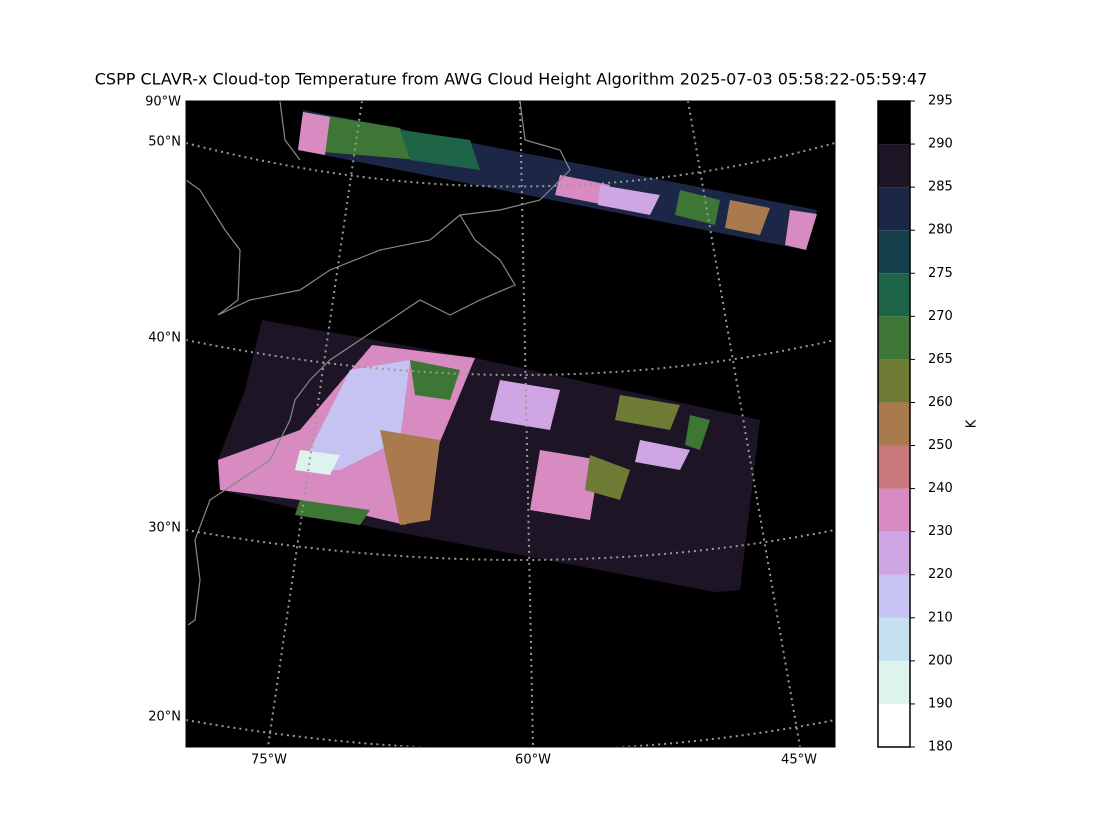 Image resolution: width=1120 pixels, height=840 pixels. Describe the element at coordinates (940, 531) in the screenshot. I see `colorbar-tick-label: 230` at that location.